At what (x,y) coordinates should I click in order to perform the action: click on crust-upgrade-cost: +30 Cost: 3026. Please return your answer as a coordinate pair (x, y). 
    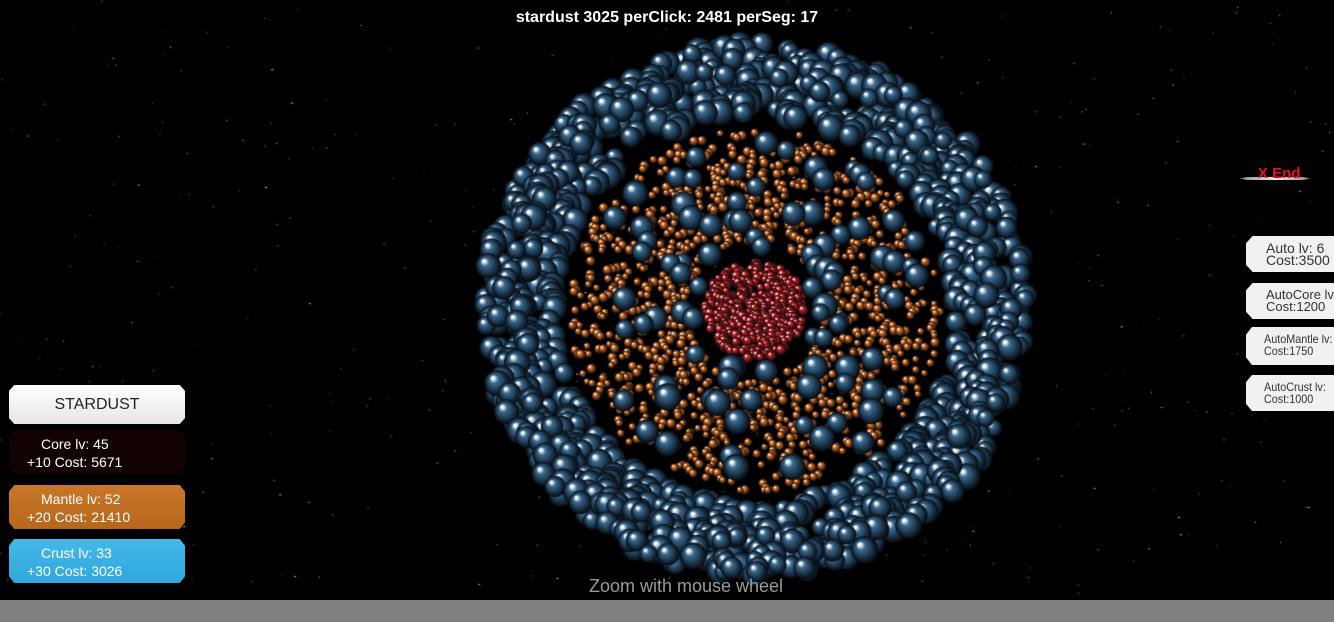
    Looking at the image, I should click on (75, 571).